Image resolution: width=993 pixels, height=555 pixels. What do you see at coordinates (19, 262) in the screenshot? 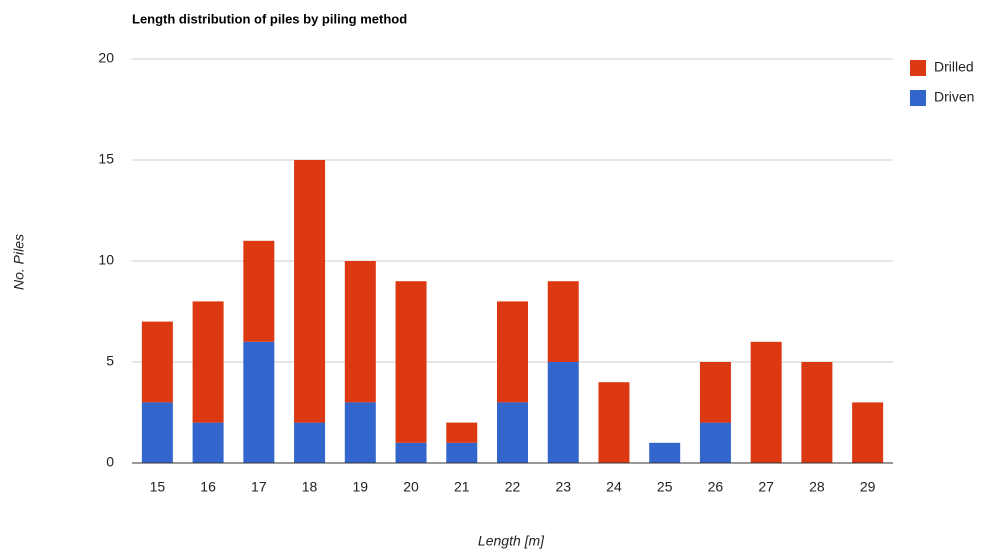
I see `y-axis-title: No. Piles` at bounding box center [19, 262].